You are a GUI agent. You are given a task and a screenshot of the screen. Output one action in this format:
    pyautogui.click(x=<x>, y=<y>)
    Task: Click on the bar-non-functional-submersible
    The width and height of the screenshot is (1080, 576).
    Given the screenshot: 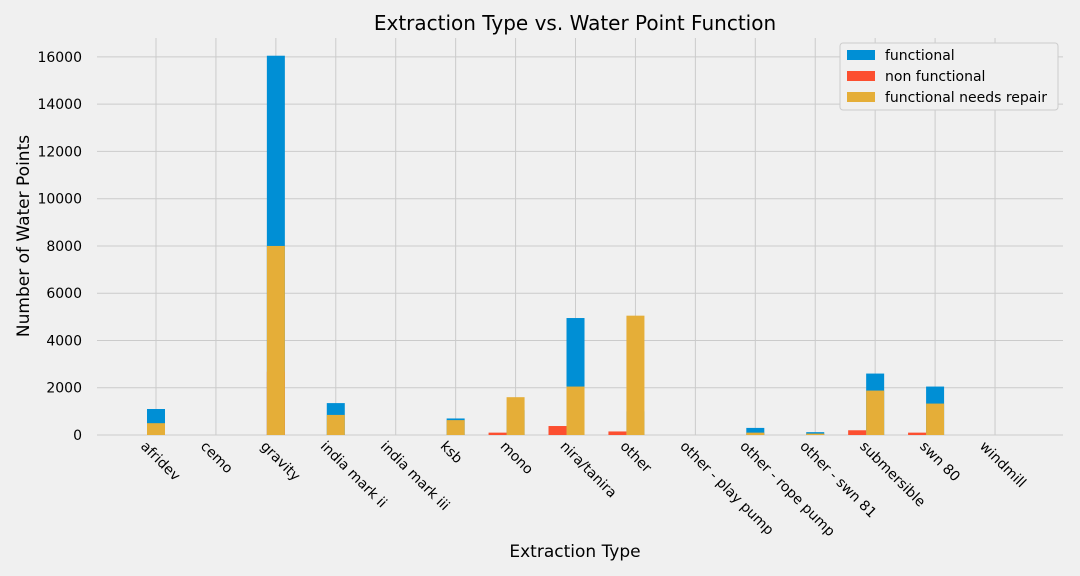 What is the action you would take?
    pyautogui.click(x=857, y=432)
    